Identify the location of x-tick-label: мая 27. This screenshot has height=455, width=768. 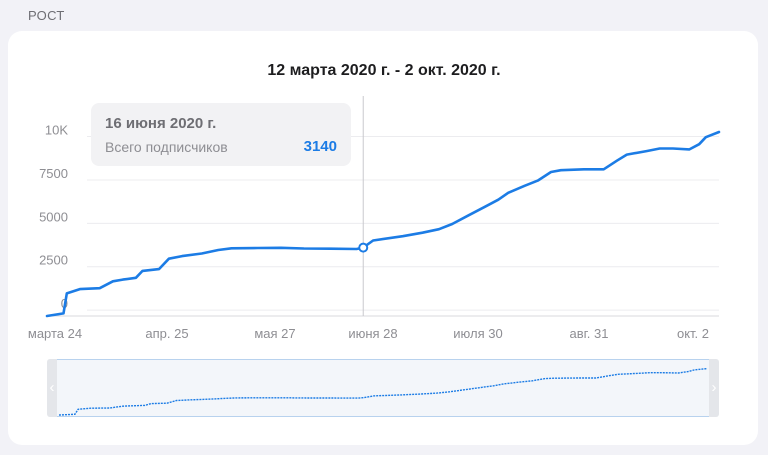
(274, 333).